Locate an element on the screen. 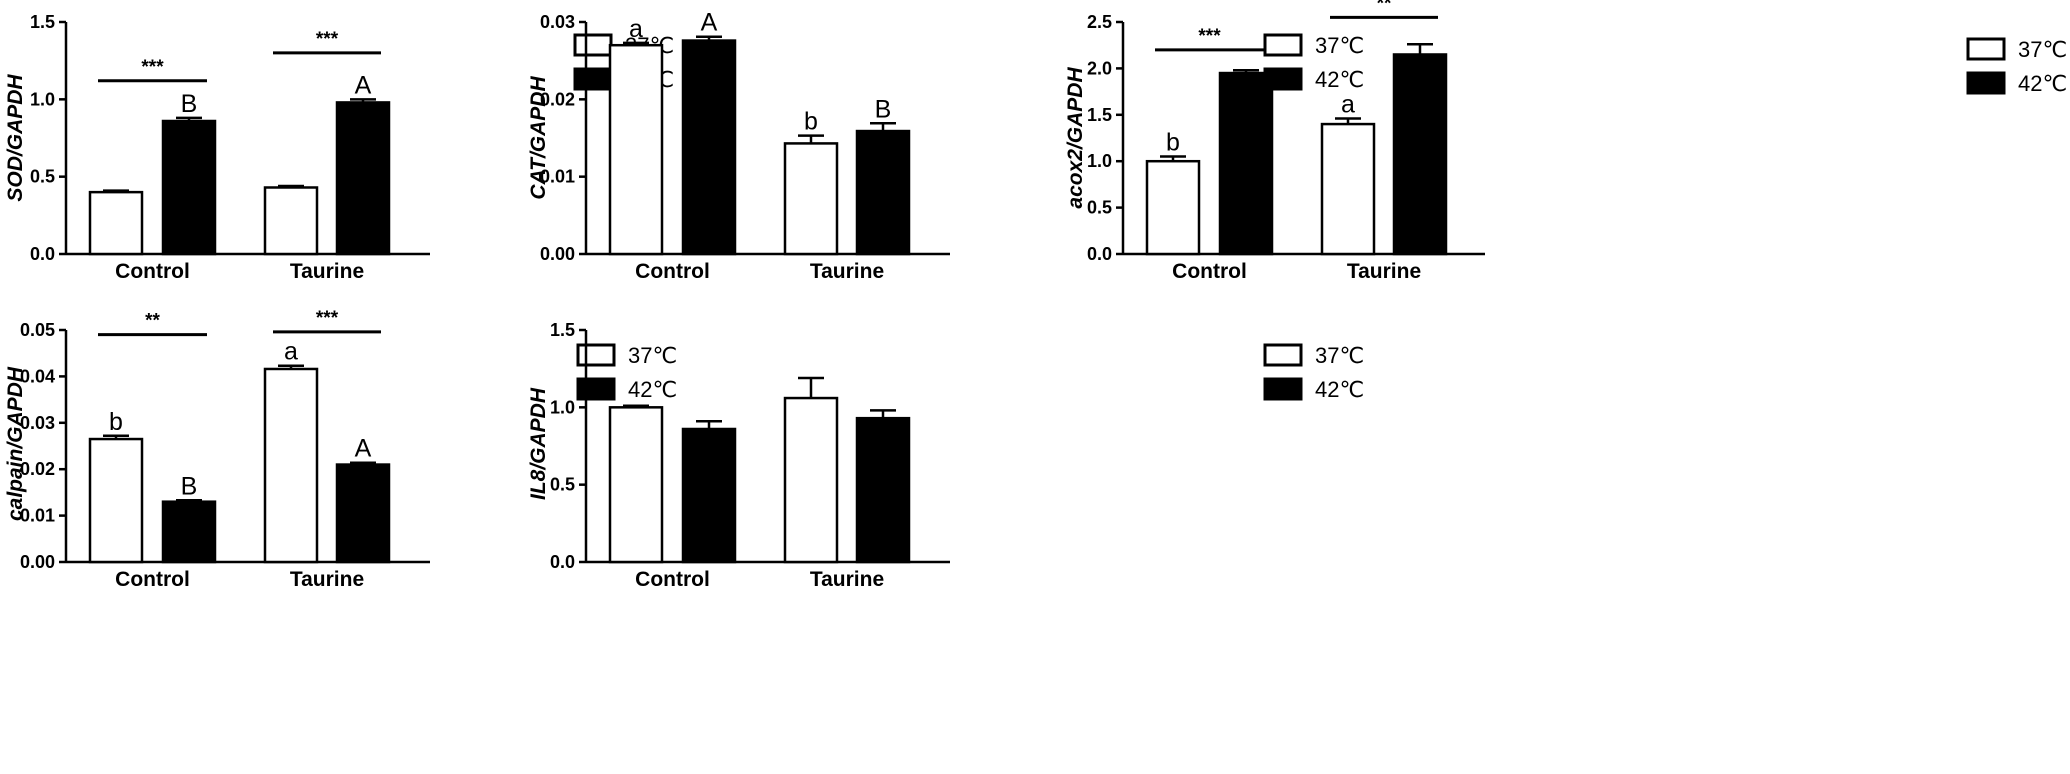 The width and height of the screenshot is (2070, 774). y-axis-title: calpain/GAPDH is located at coordinates (15, 443).